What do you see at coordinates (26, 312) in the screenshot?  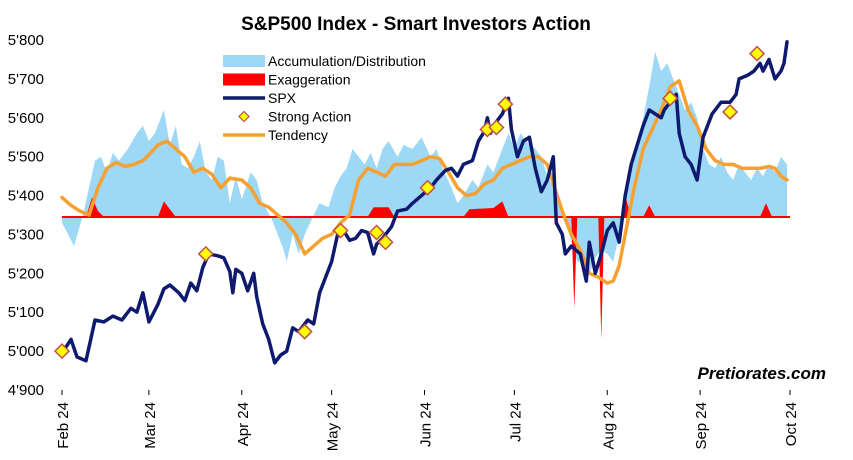 I see `y-tick-label: 5'100` at bounding box center [26, 312].